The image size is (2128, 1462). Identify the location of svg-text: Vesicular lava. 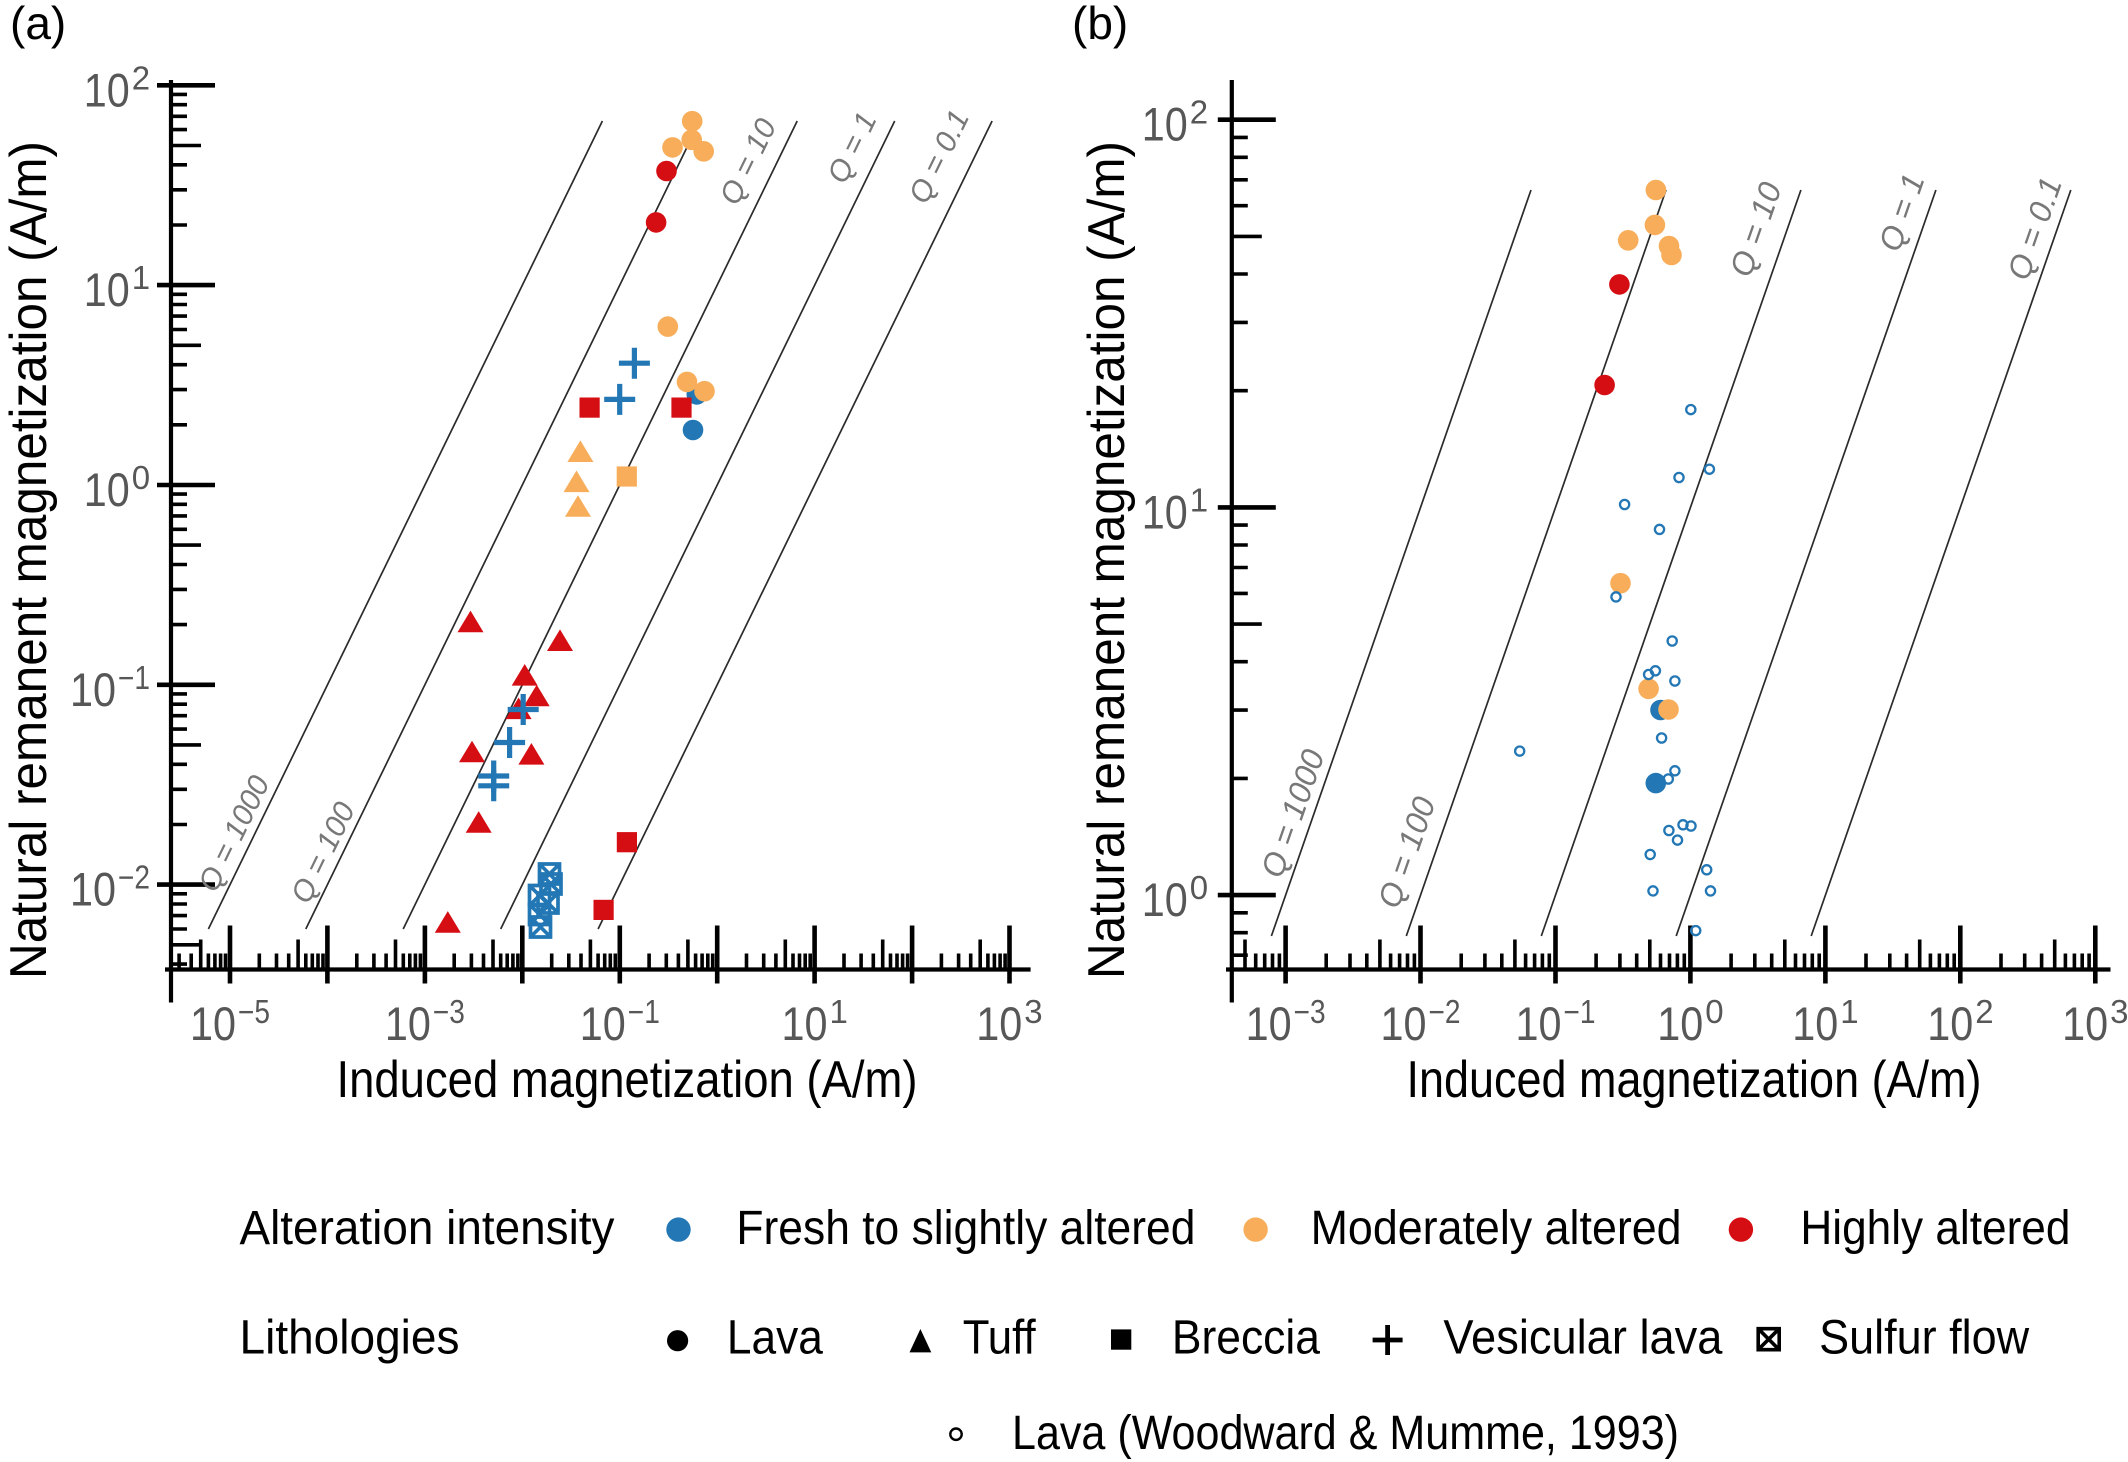
(1582, 1338).